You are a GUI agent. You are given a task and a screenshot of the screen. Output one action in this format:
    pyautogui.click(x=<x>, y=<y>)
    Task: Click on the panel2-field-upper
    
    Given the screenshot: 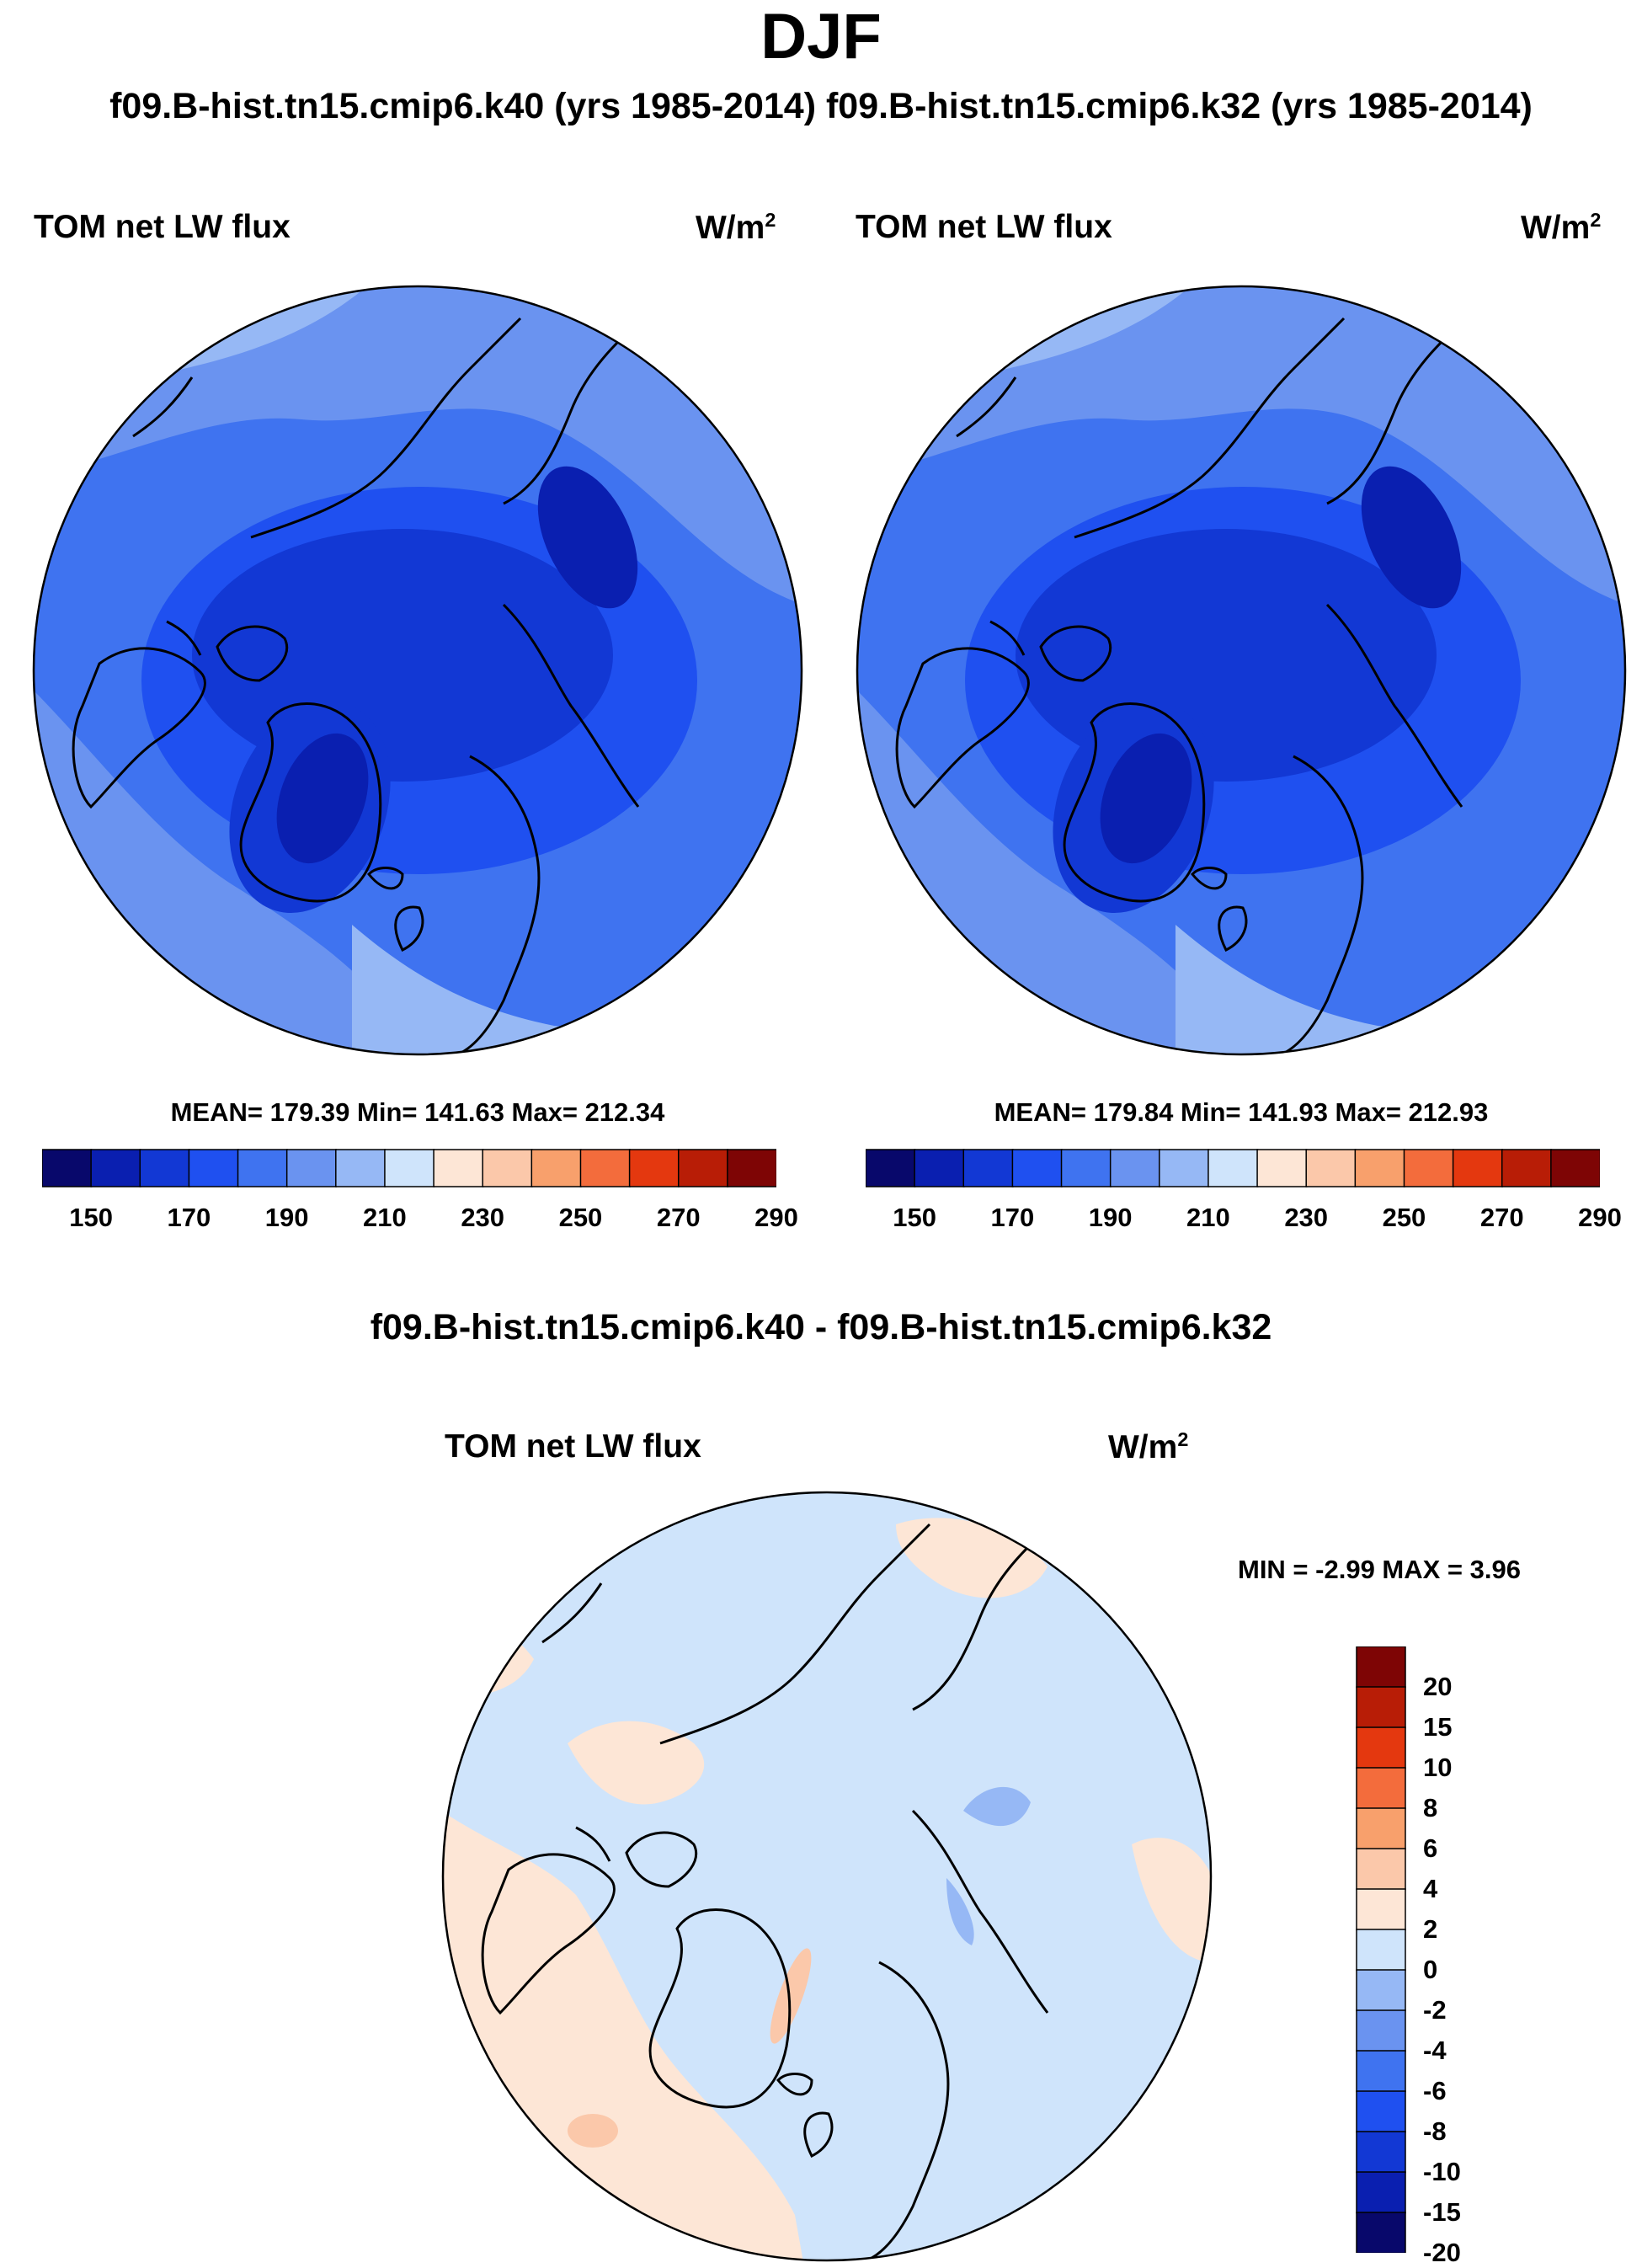 What is the action you would take?
    pyautogui.click(x=1241, y=445)
    